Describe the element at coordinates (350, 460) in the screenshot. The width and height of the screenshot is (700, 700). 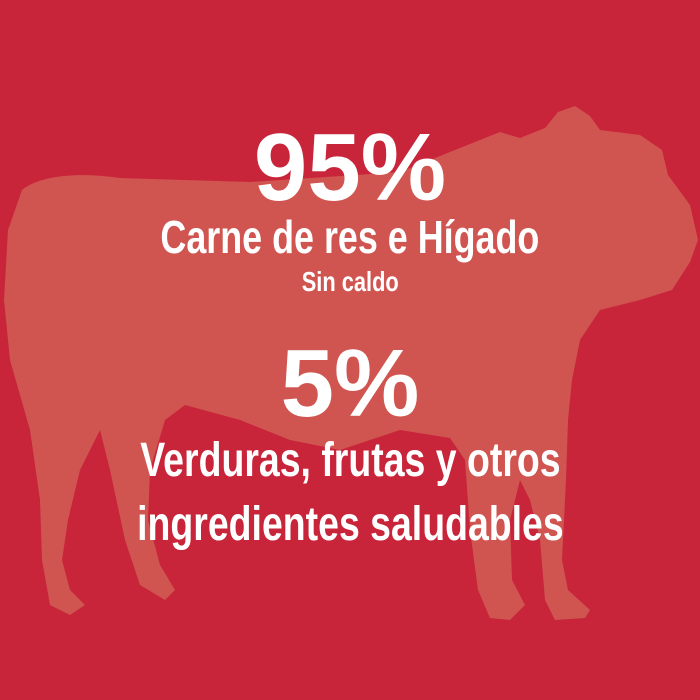
I see `stat2-label-line1: Verduras, frutas y otros` at that location.